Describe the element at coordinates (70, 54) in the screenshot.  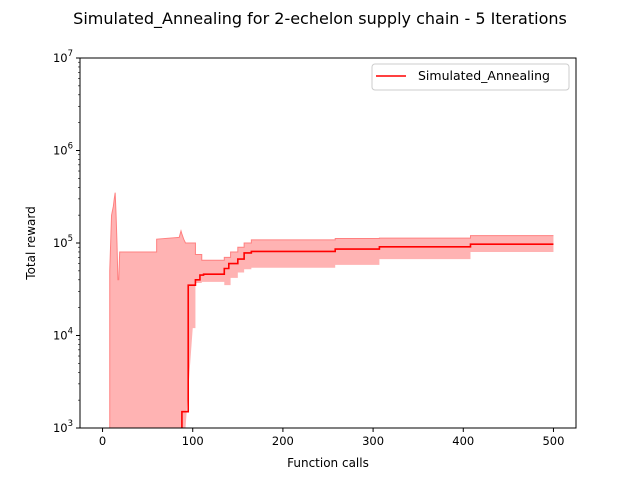
I see `y-tick-label-exponent: 7` at that location.